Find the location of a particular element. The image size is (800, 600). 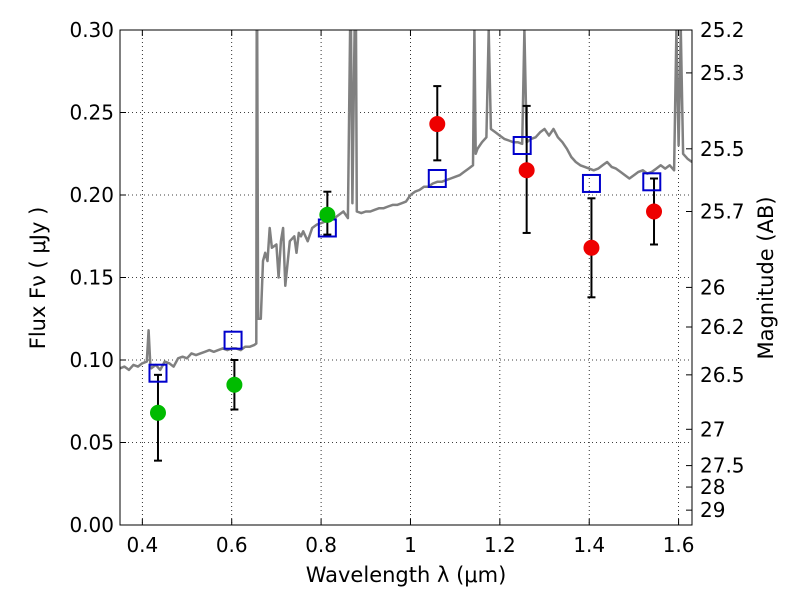

x-tick-label: 0.6 is located at coordinates (232, 545).